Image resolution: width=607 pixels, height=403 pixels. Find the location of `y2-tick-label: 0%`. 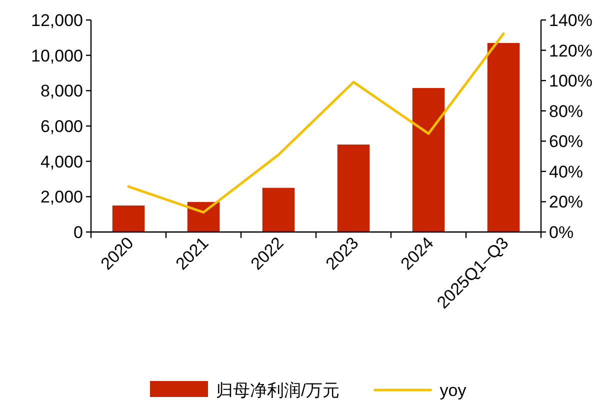

y2-tick-label: 0% is located at coordinates (561, 232).